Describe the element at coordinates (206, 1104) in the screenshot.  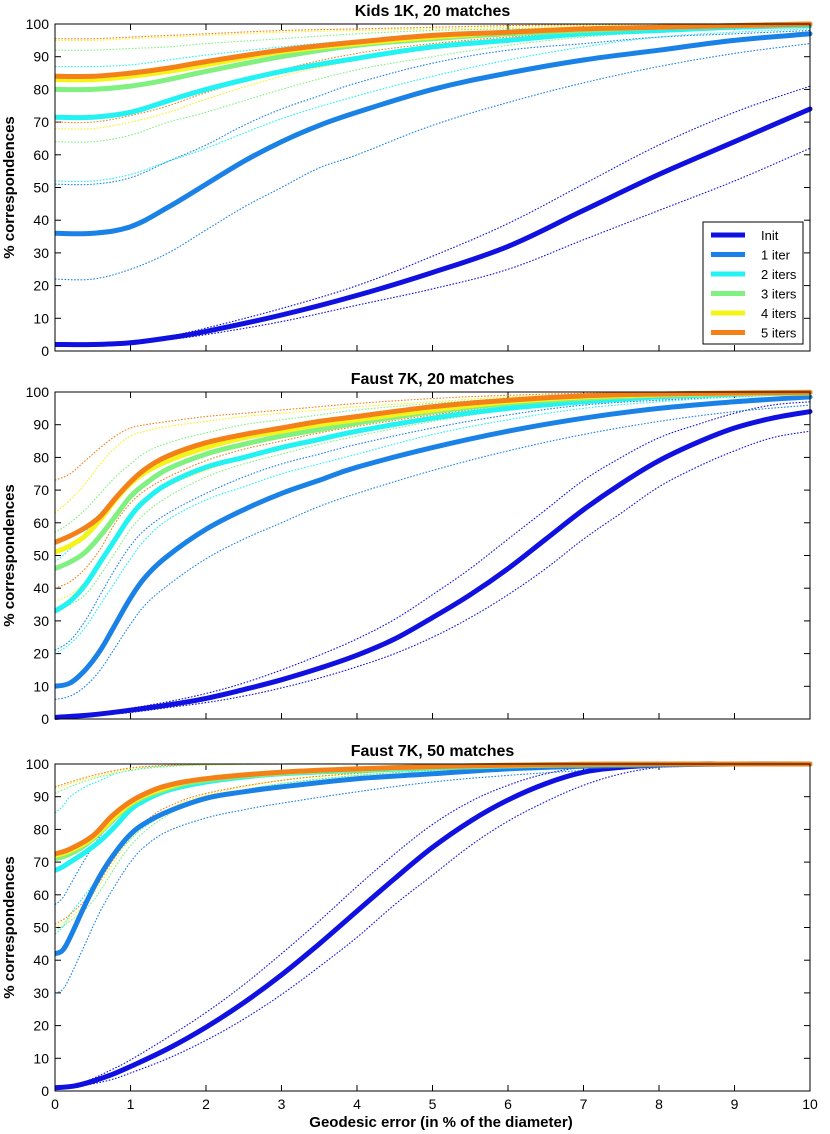
I see `x-tick-label: 2` at that location.